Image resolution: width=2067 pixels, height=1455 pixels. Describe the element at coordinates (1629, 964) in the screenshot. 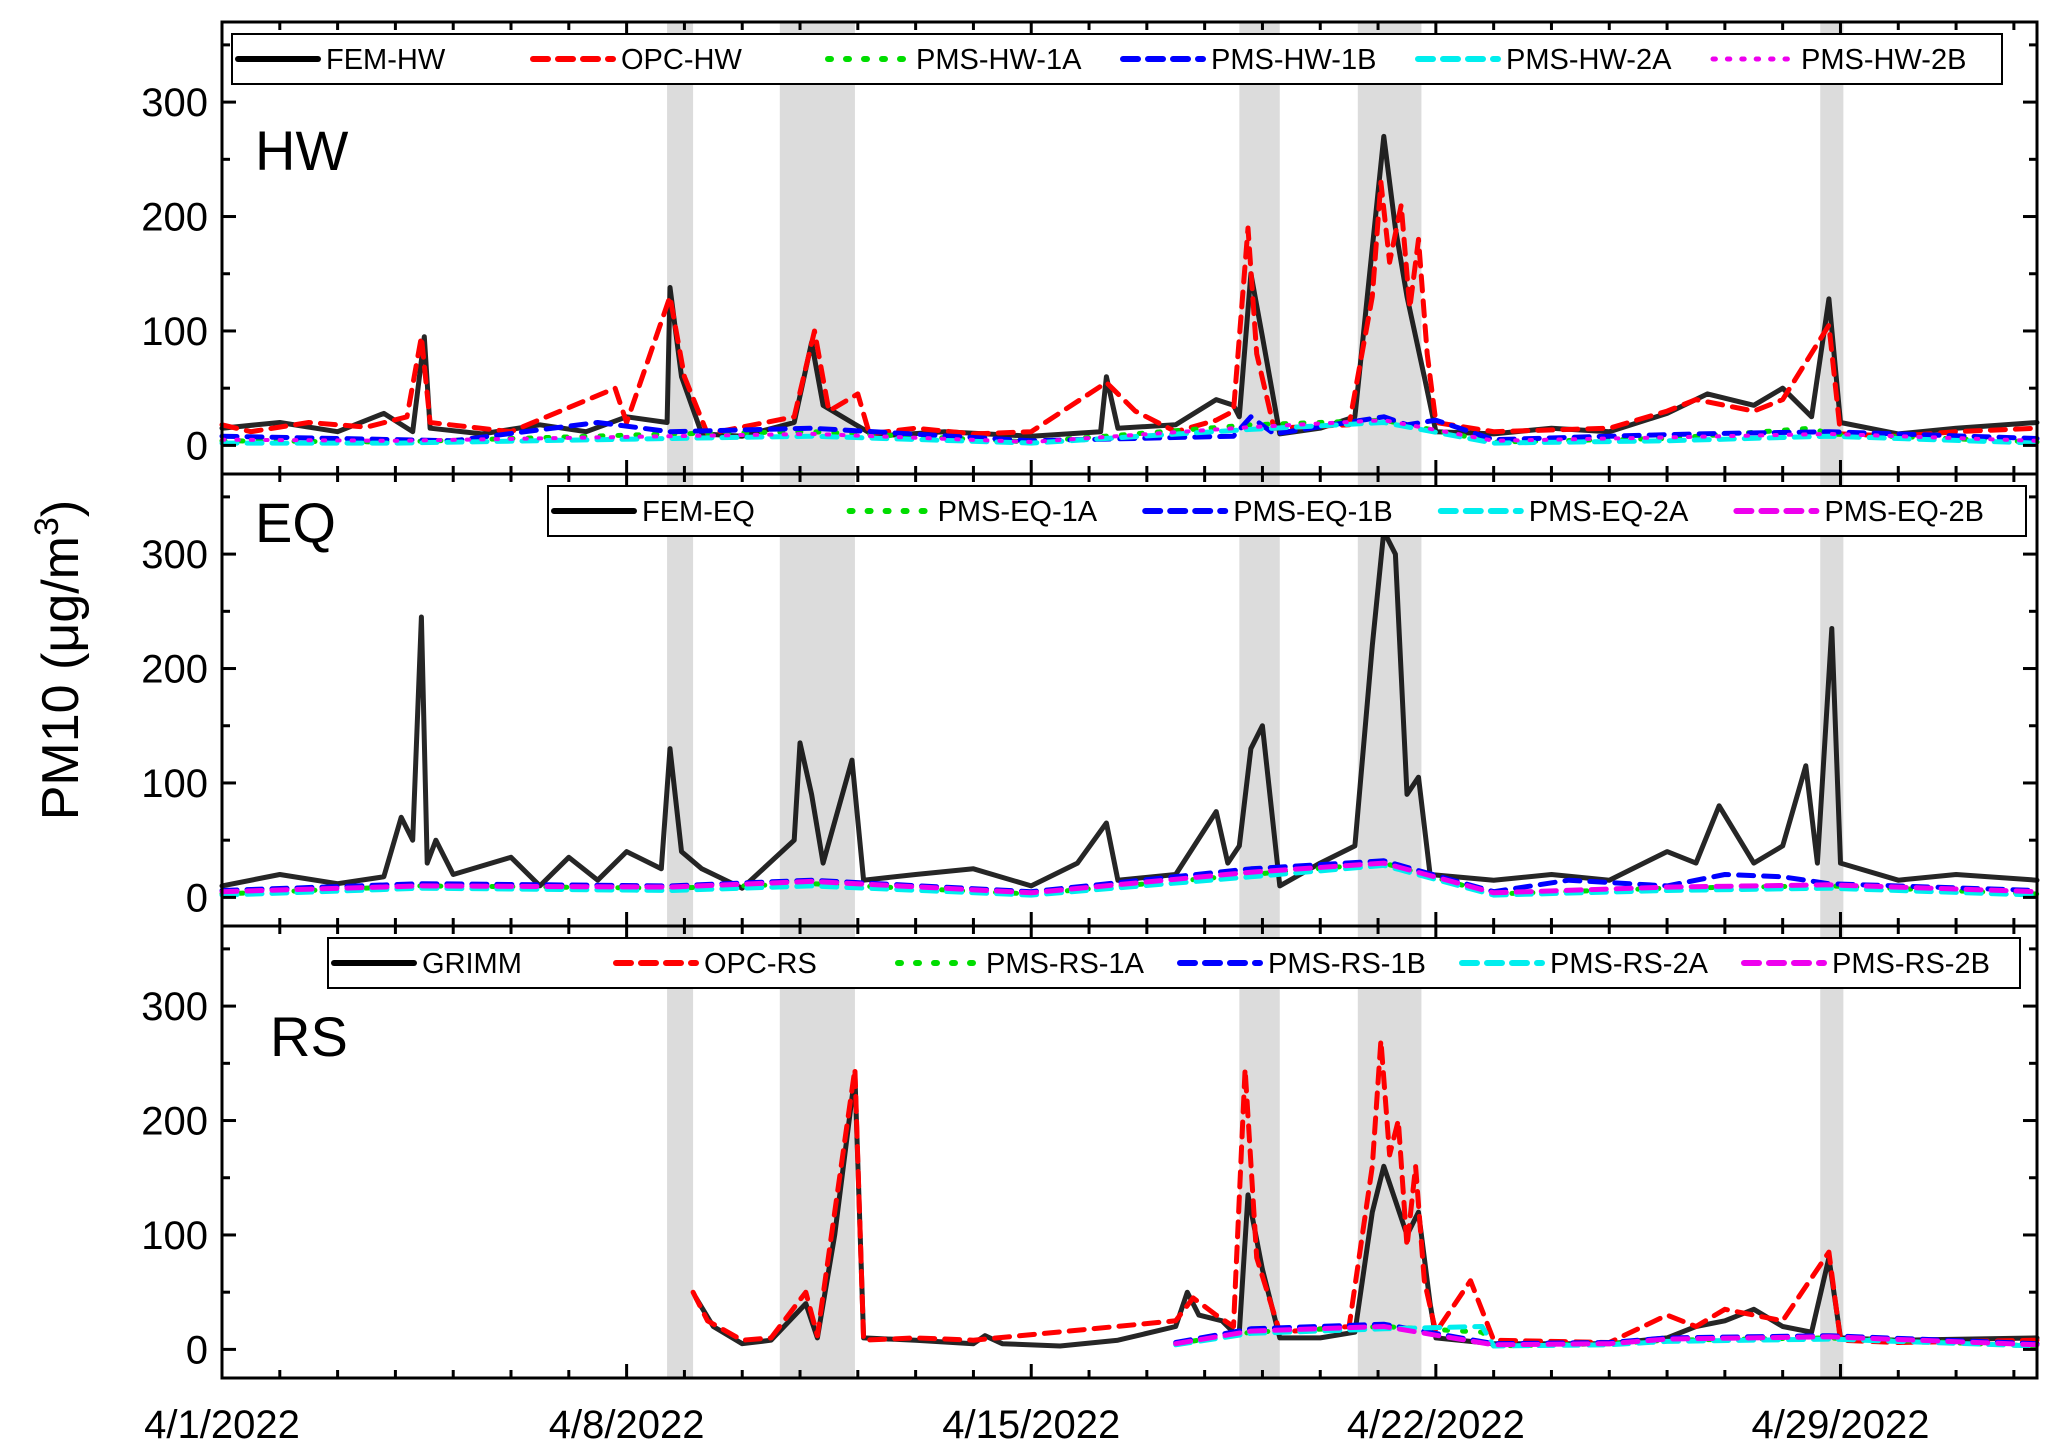

I see `legend-label-pms-rs-2a: PMS-RS-2A` at that location.